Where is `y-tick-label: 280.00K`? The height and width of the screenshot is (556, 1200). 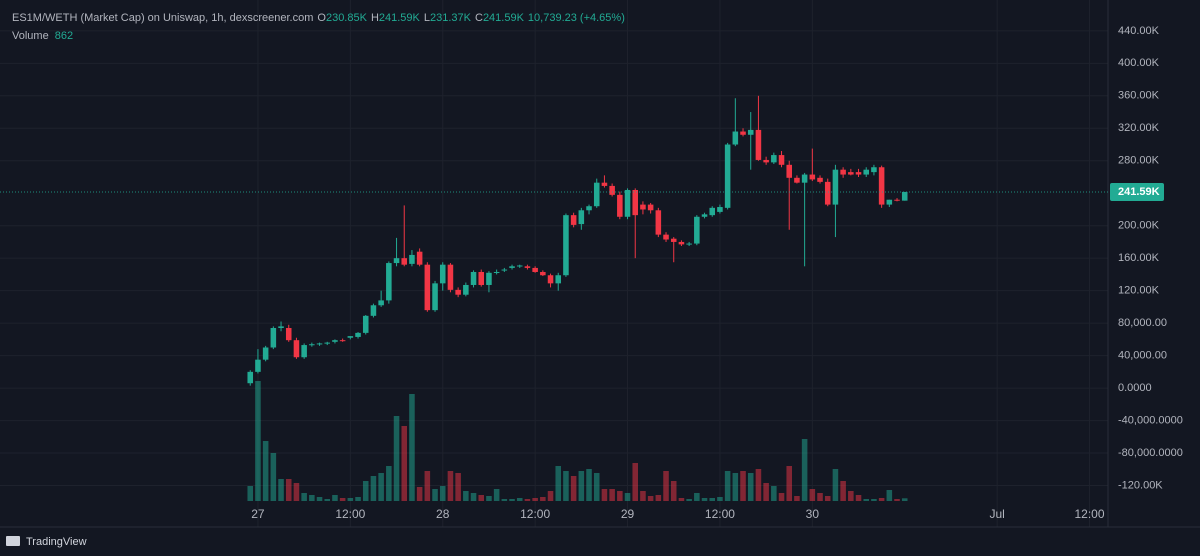 y-tick-label: 280.00K is located at coordinates (1139, 161).